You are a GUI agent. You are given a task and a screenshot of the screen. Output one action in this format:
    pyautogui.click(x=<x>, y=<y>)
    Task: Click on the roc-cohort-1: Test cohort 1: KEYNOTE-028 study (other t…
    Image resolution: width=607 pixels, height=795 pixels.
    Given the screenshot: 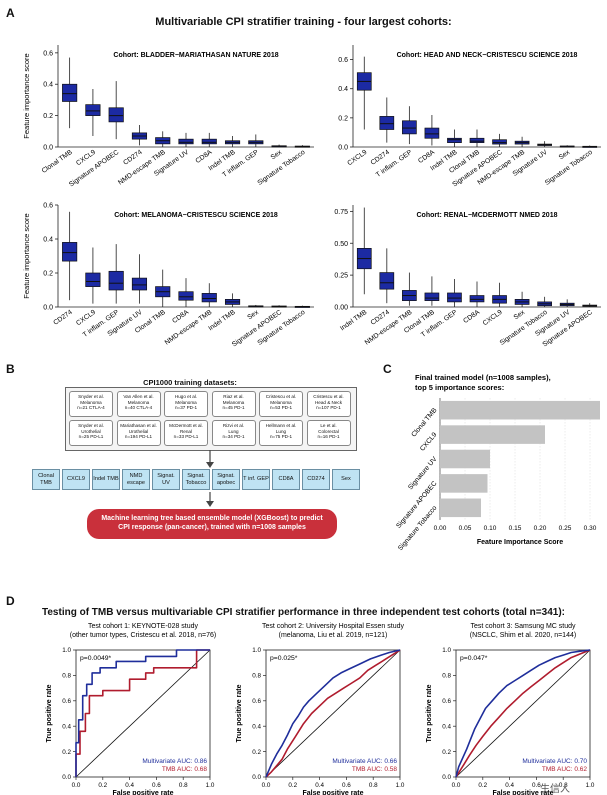 What is the action you would take?
    pyautogui.click(x=131, y=709)
    